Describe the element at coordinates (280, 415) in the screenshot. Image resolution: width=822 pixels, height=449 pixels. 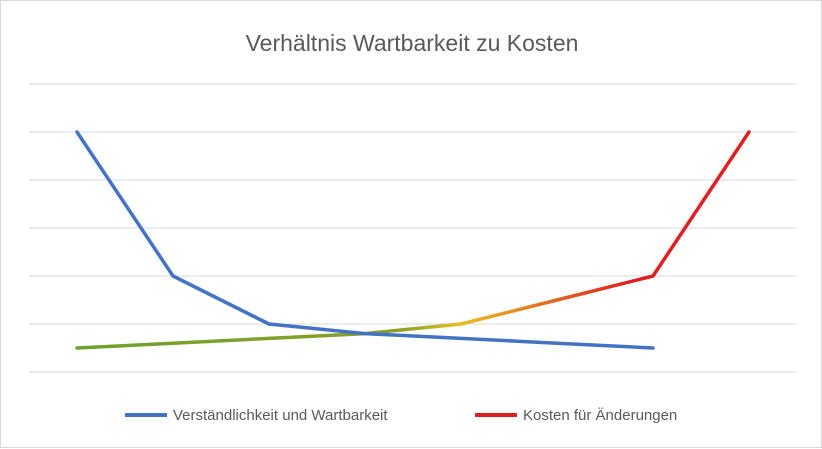
I see `legend-label-wartbarkeit: Verständlichkeit und Wartbarkeit` at that location.